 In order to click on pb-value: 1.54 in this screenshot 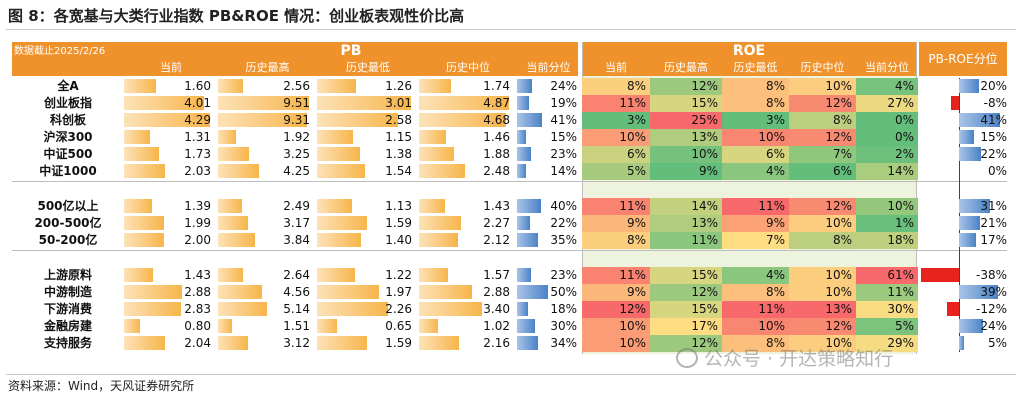, I will do `click(398, 171)`.